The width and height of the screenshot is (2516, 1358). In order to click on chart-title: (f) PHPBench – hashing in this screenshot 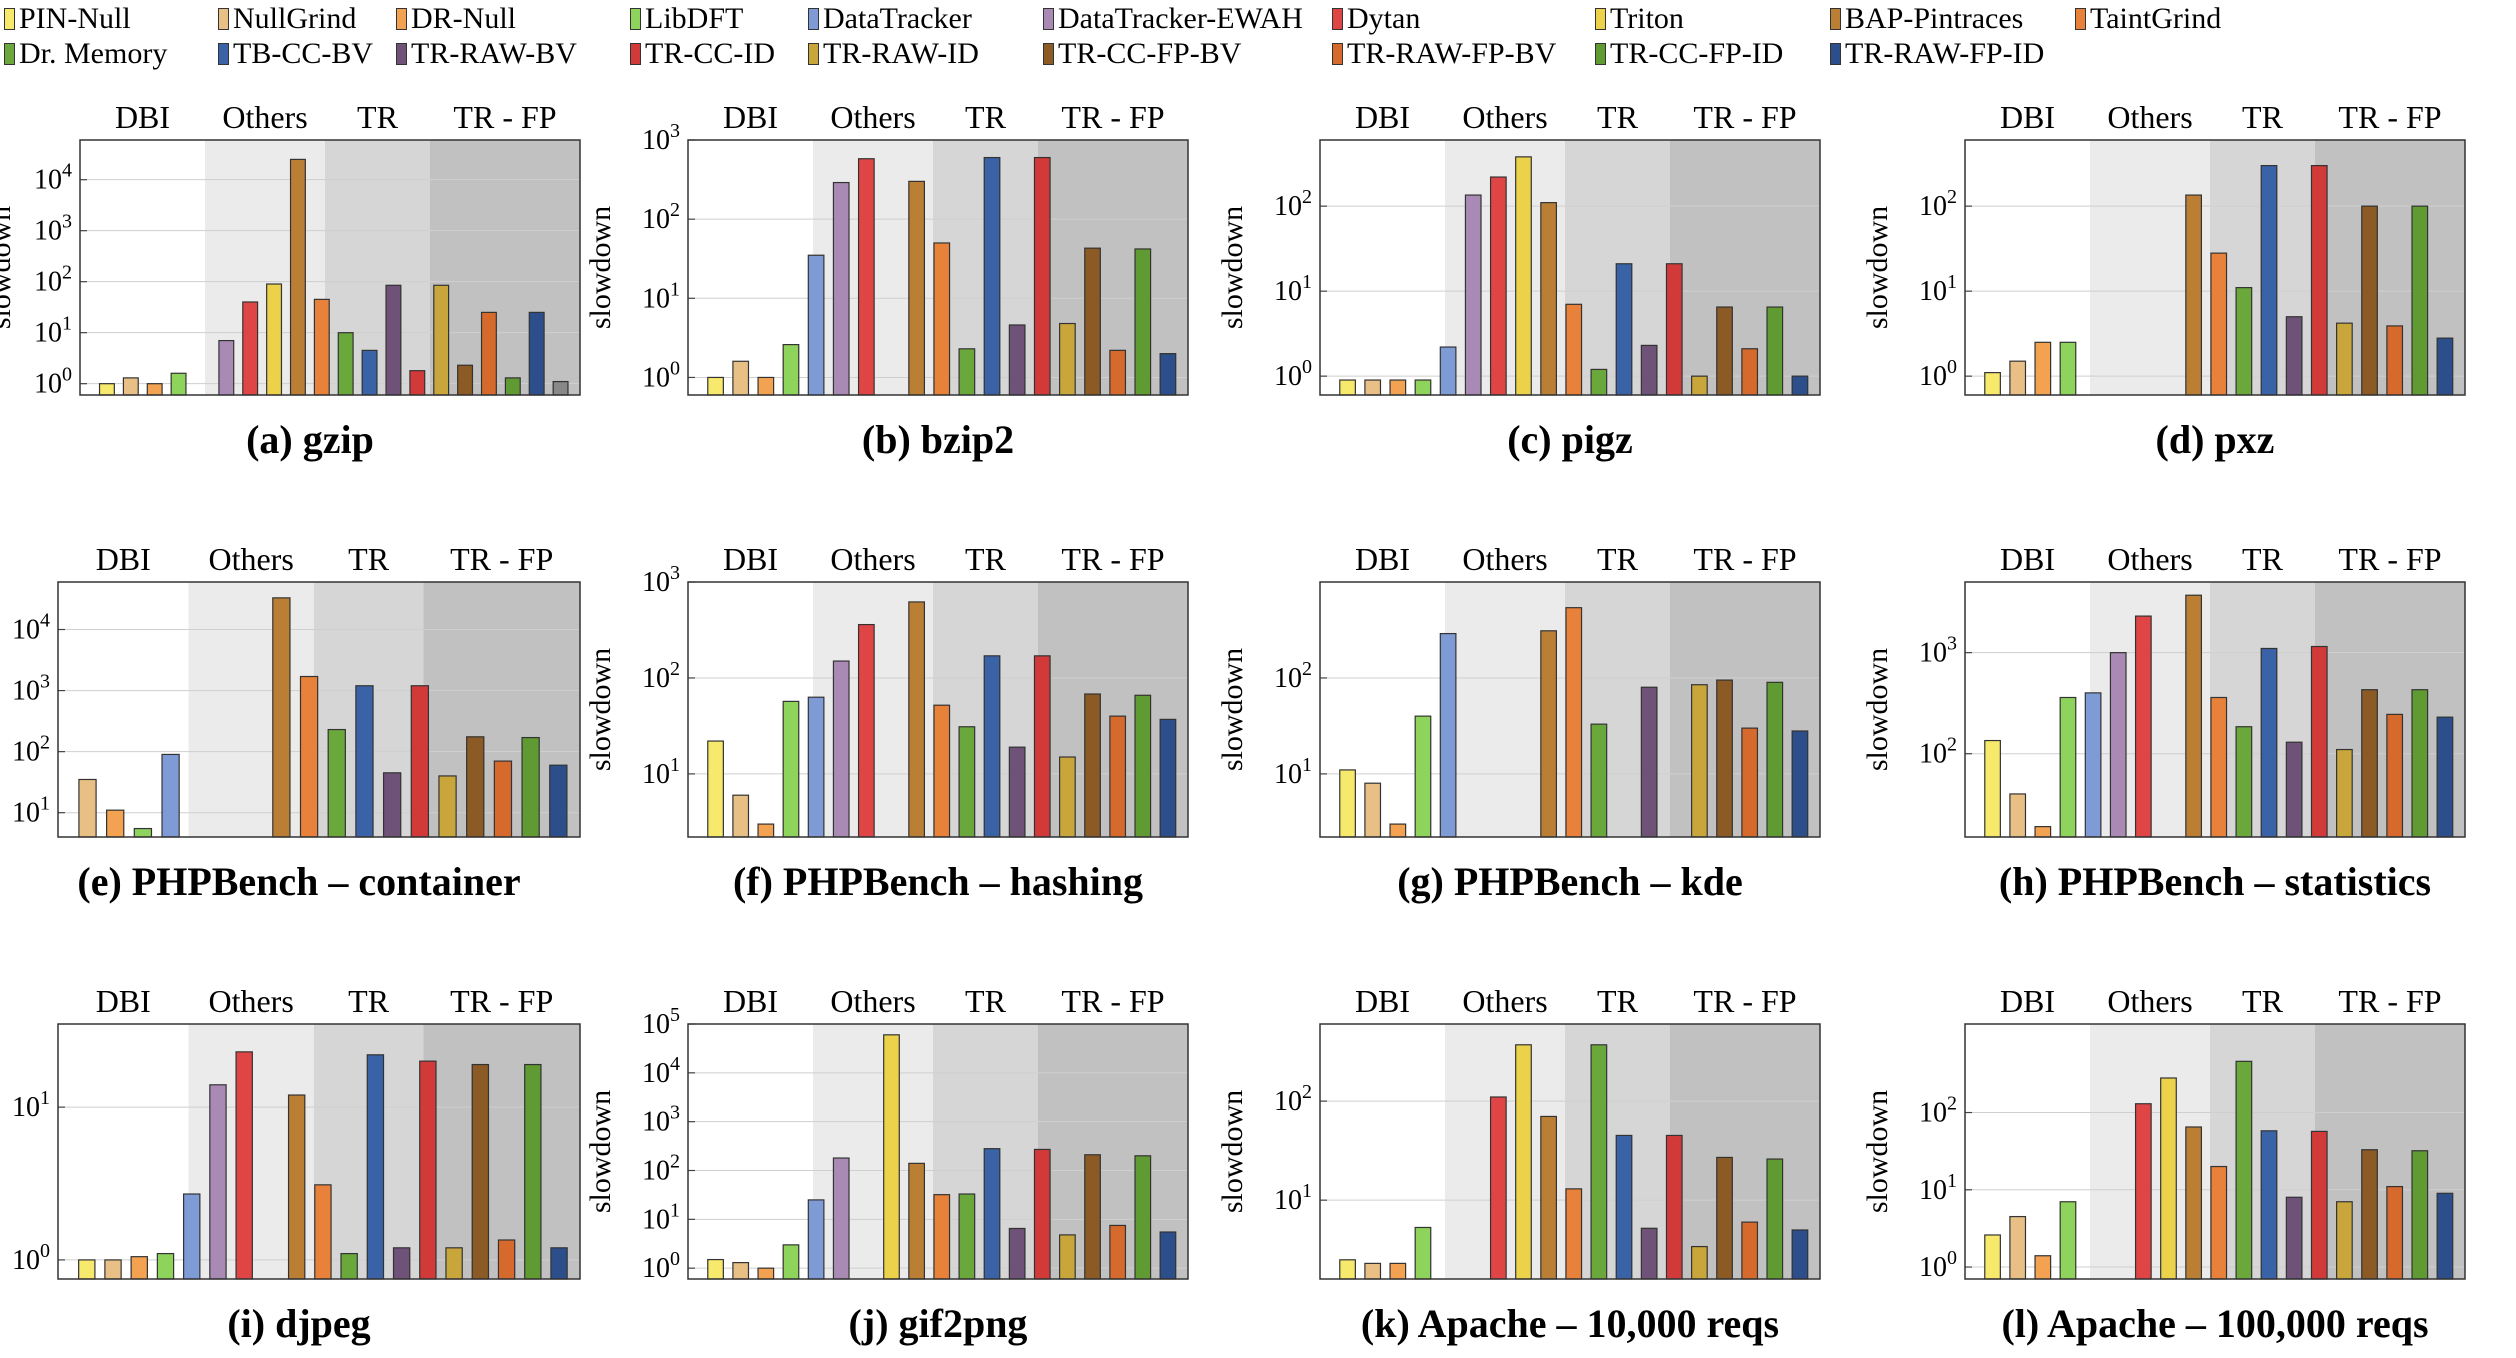, I will do `click(938, 881)`.